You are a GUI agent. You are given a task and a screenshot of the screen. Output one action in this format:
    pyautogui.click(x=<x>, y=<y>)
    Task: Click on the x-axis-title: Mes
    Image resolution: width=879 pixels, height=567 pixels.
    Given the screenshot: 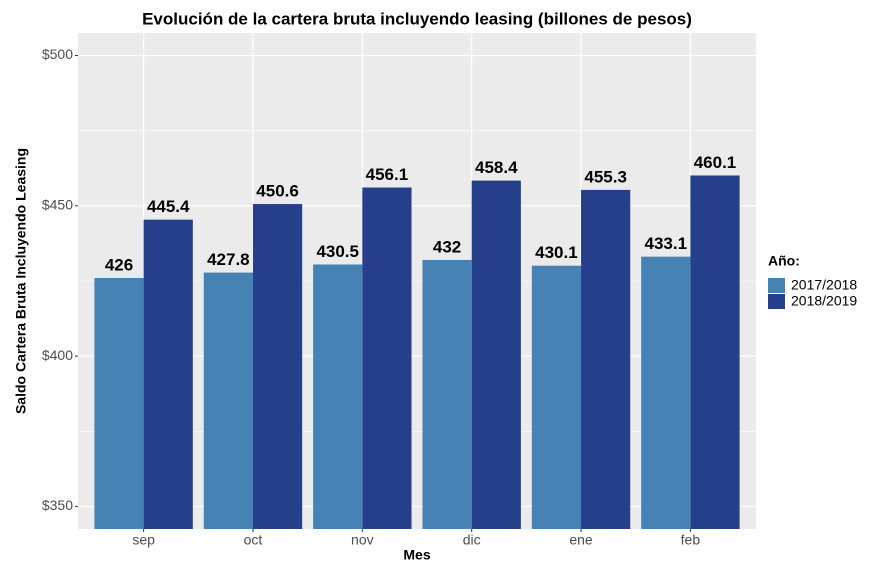 What is the action you would take?
    pyautogui.click(x=416, y=554)
    